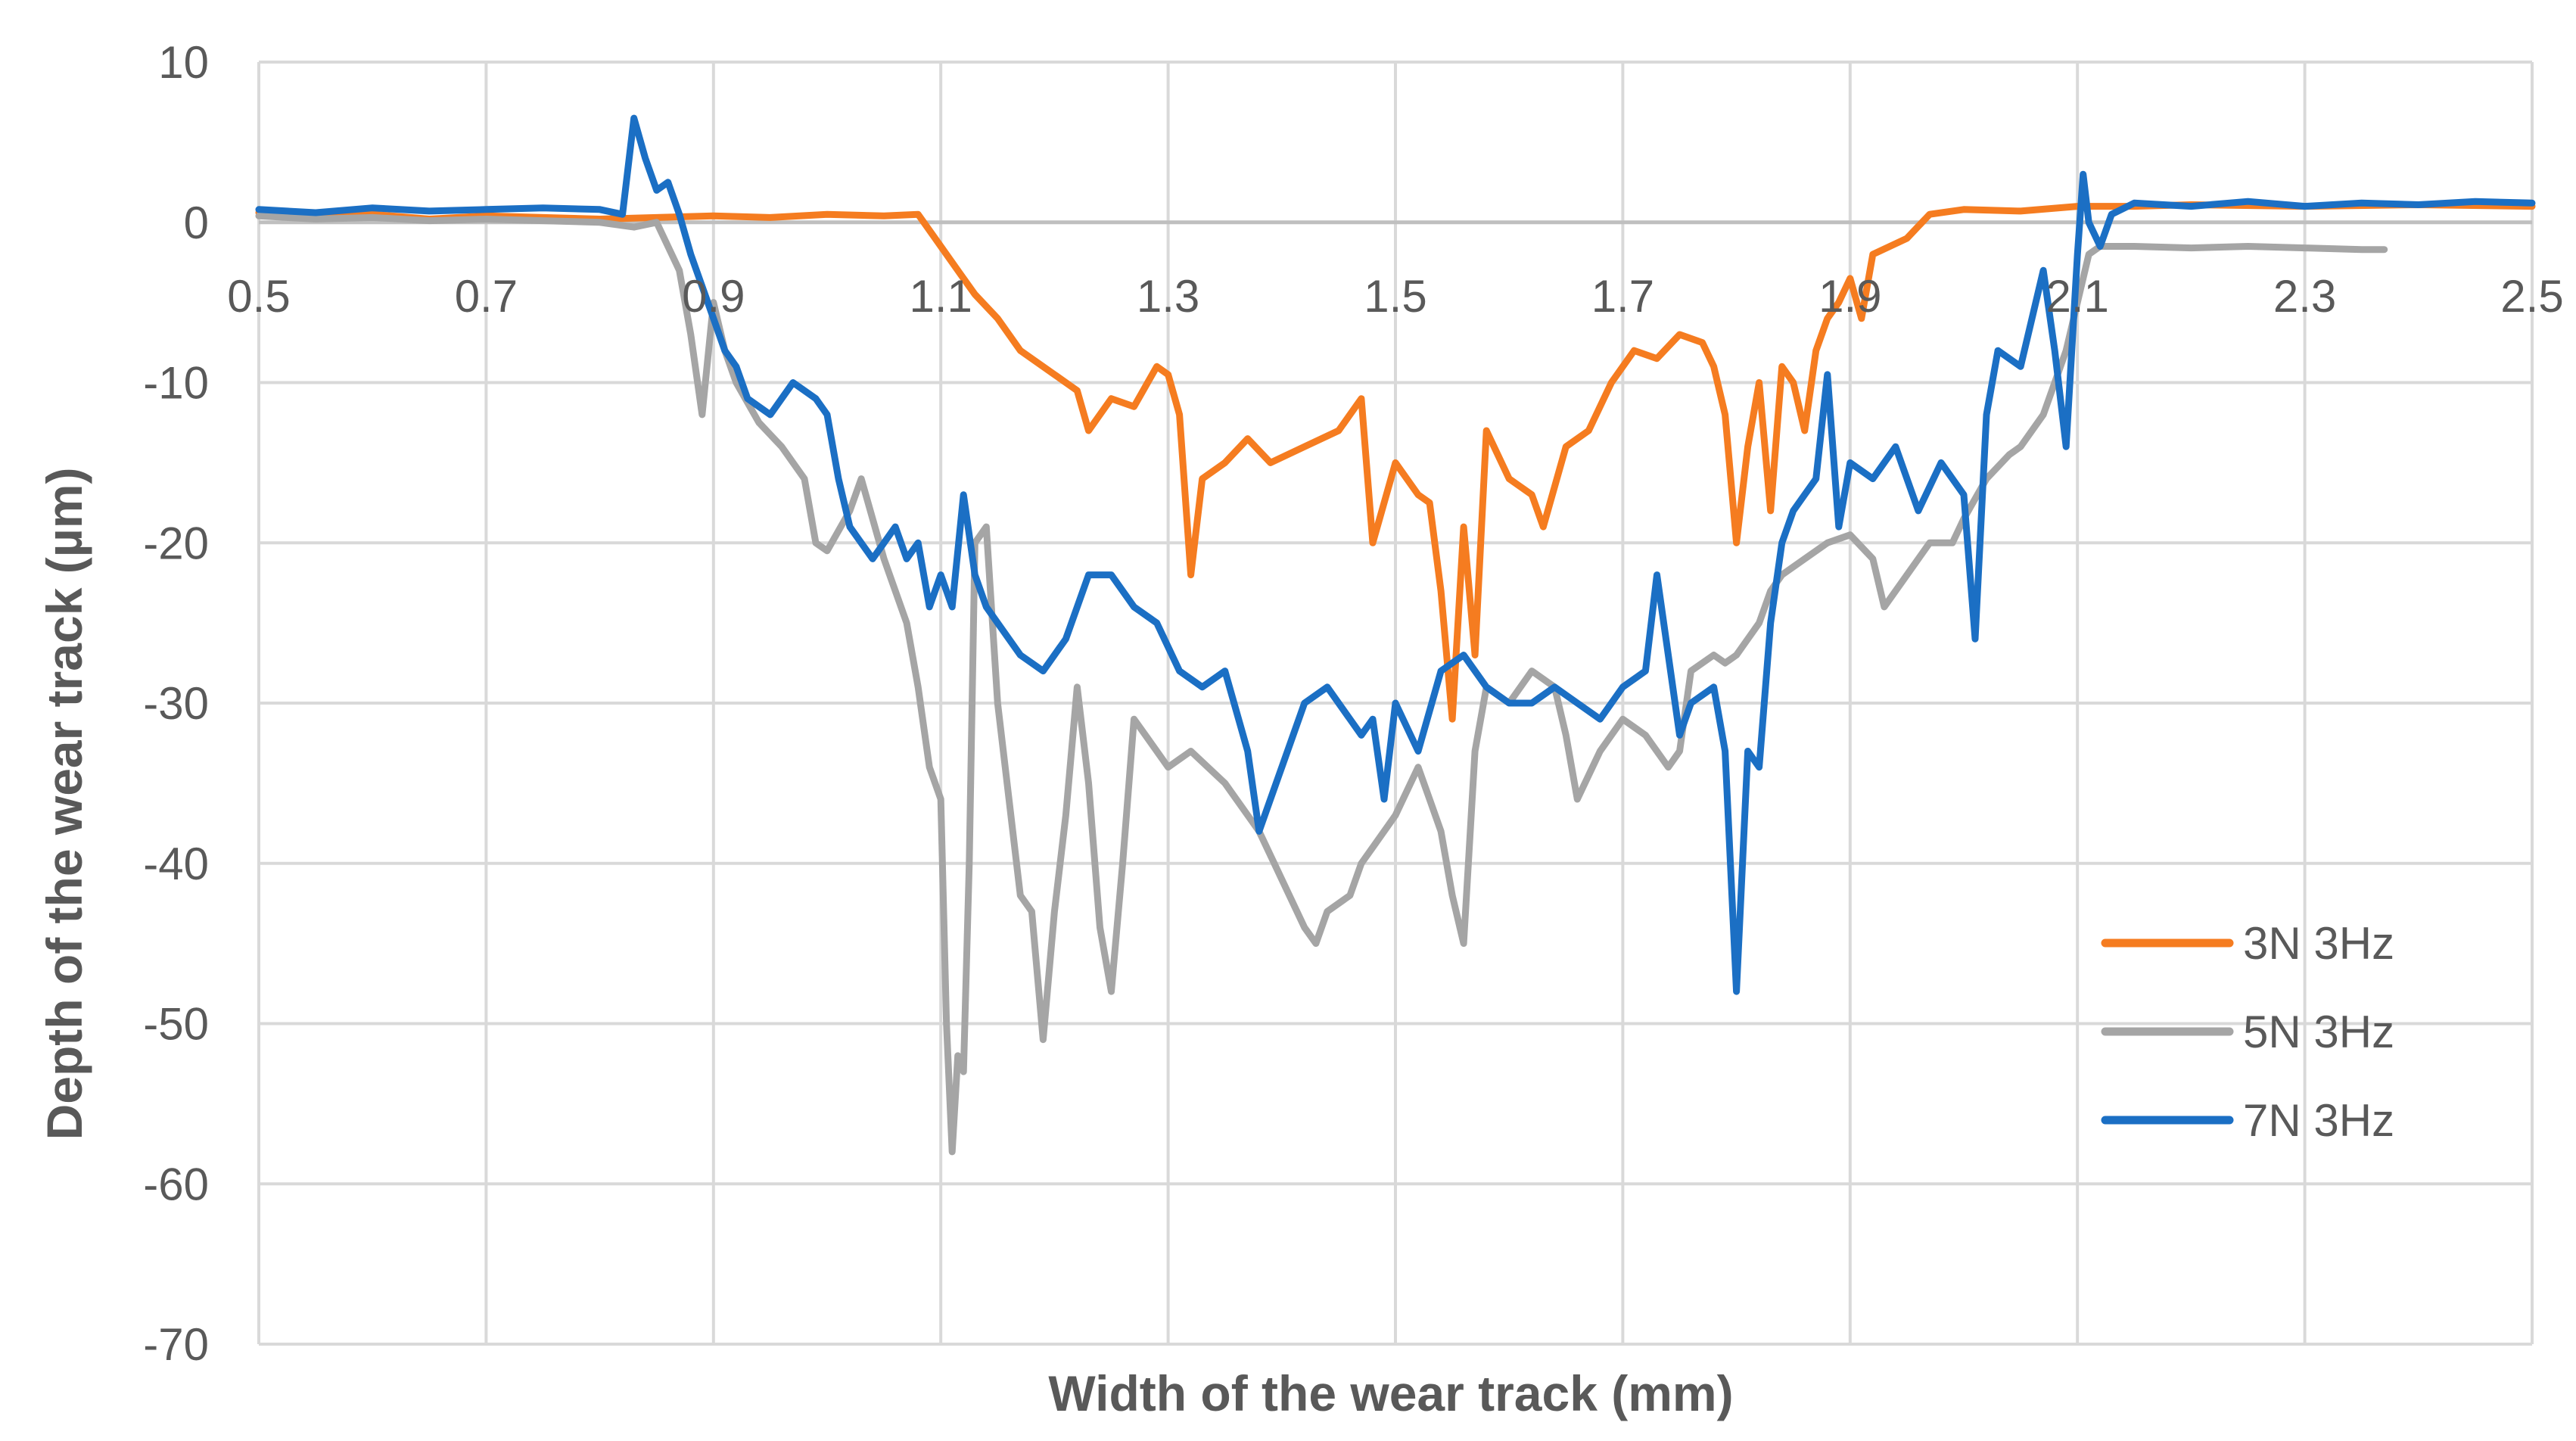  Describe the element at coordinates (176, 1024) in the screenshot. I see `y-tick-label: -50` at that location.